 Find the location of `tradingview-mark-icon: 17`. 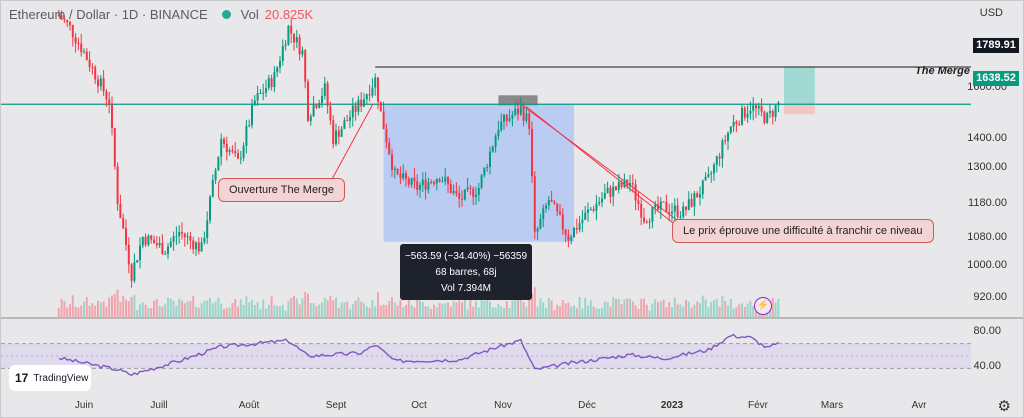

tradingview-mark-icon: 17 is located at coordinates (22, 378).